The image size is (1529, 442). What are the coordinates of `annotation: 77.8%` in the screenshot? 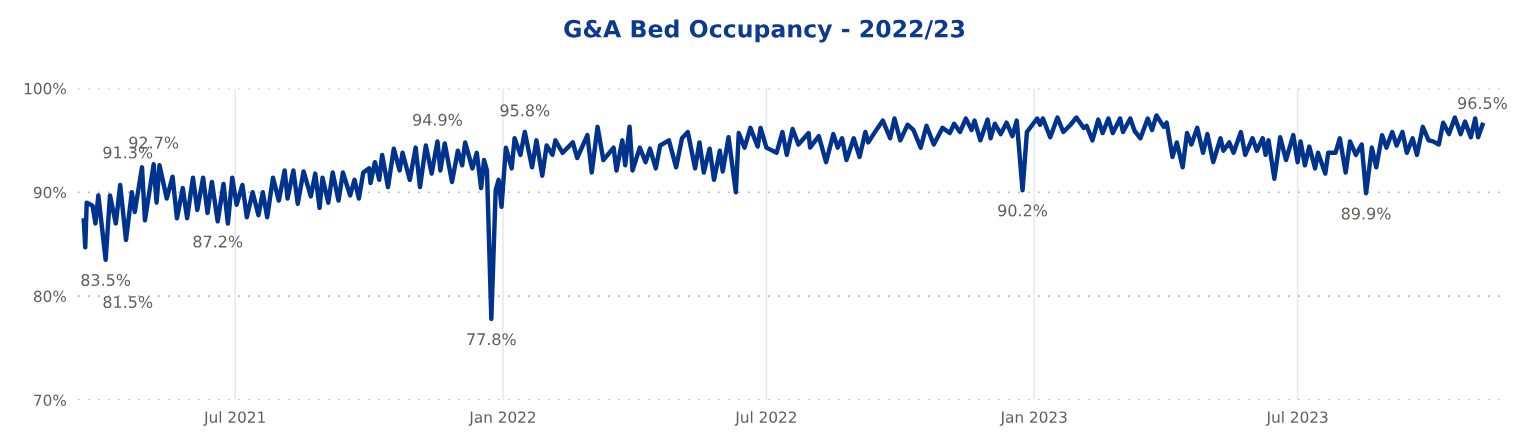 It's located at (491, 339).